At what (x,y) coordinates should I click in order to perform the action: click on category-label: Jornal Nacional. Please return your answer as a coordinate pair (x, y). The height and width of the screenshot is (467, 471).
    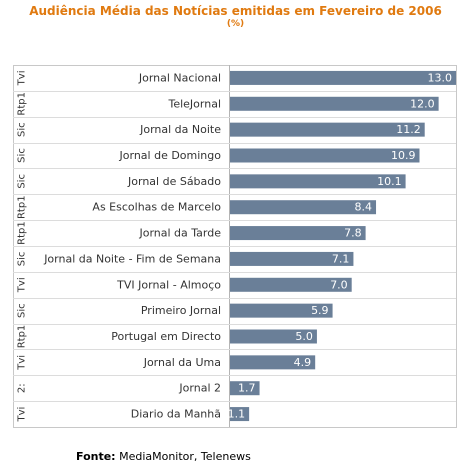
    Looking at the image, I should click on (179, 77).